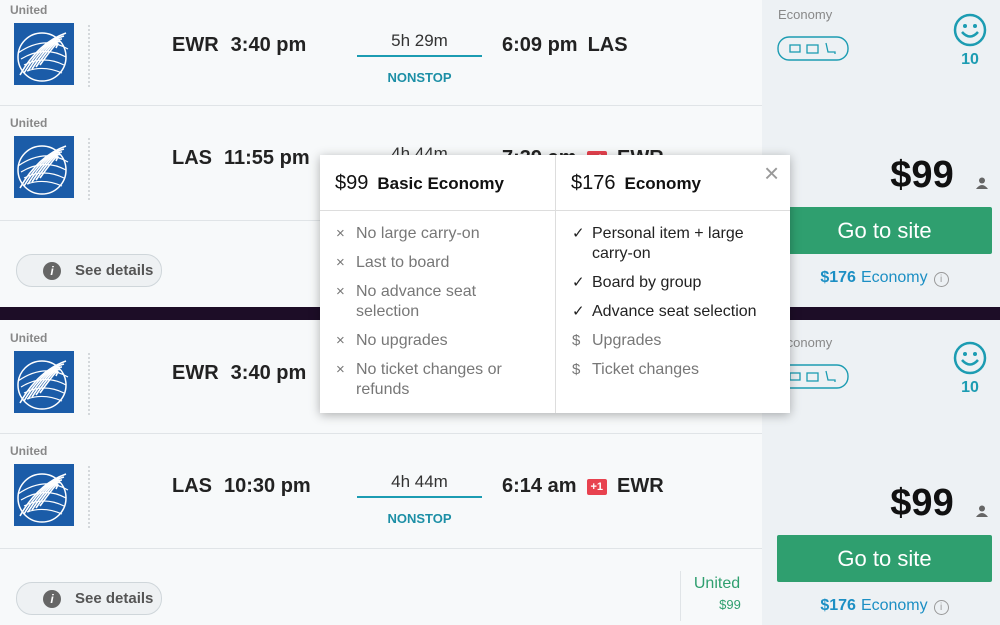 The height and width of the screenshot is (625, 1000). Describe the element at coordinates (539, 486) in the screenshot. I see `arrive-time: 6:14 am` at that location.